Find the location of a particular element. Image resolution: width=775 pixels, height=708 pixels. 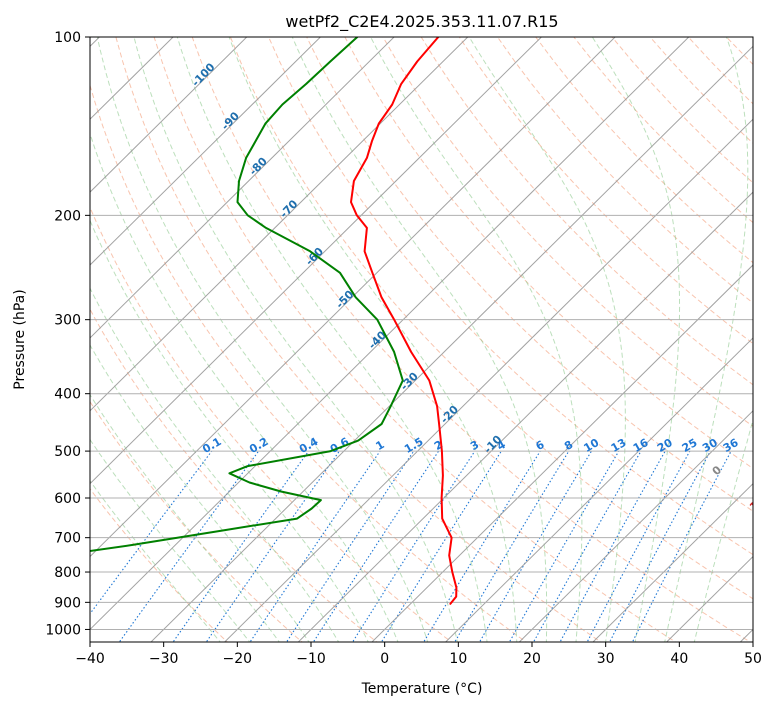

x-tick-label: 0 is located at coordinates (384, 659).